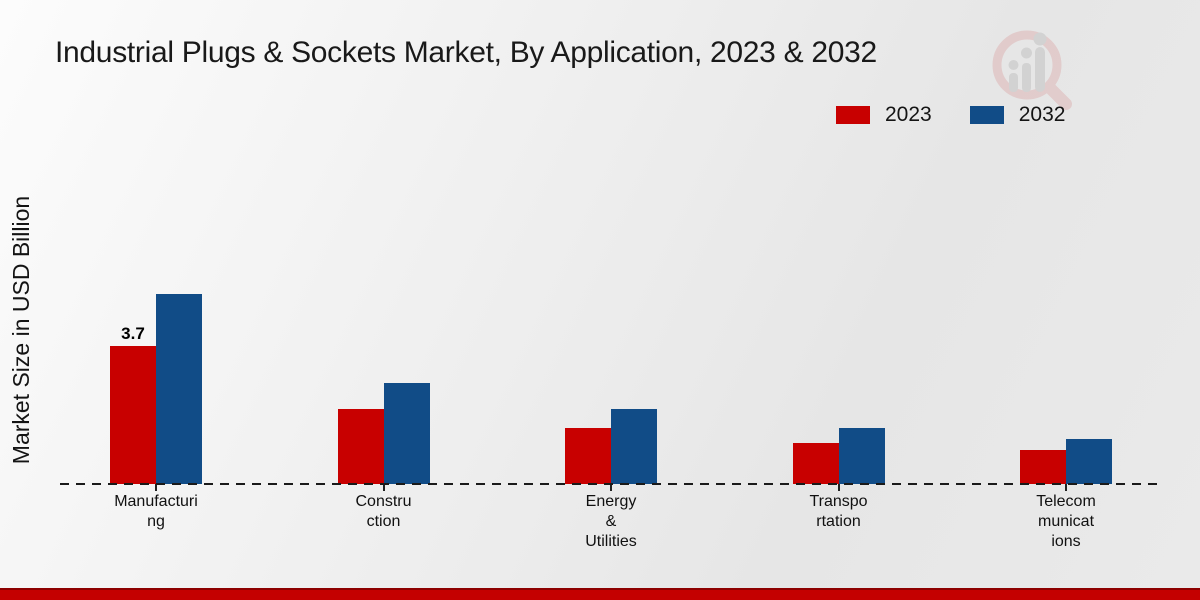  Describe the element at coordinates (838, 501) in the screenshot. I see `category-label-line: Transpo` at that location.